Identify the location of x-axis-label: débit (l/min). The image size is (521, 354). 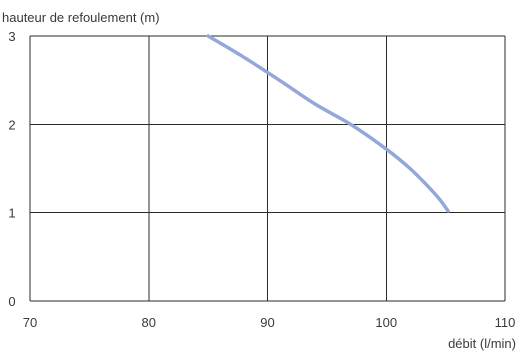
(482, 343).